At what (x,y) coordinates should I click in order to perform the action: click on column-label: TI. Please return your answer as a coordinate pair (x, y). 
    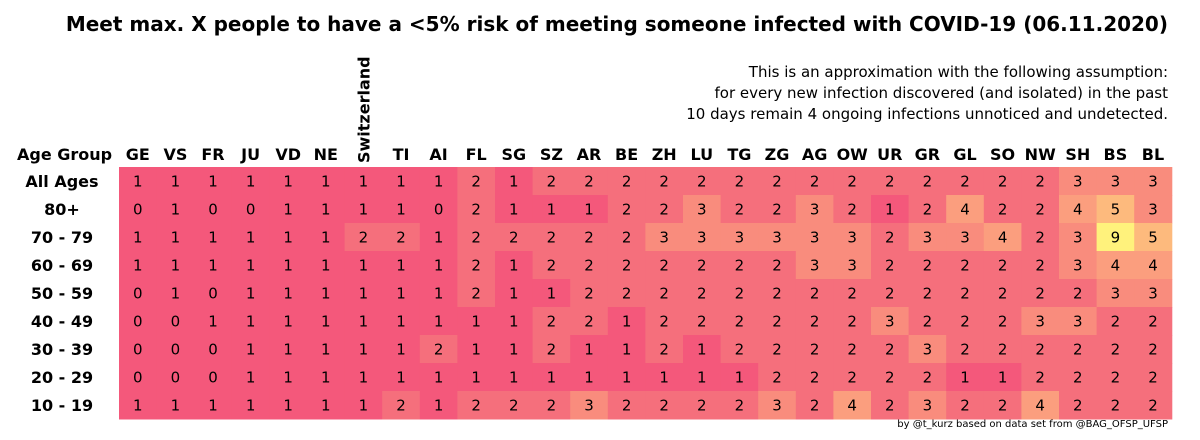
    Looking at the image, I should click on (401, 154).